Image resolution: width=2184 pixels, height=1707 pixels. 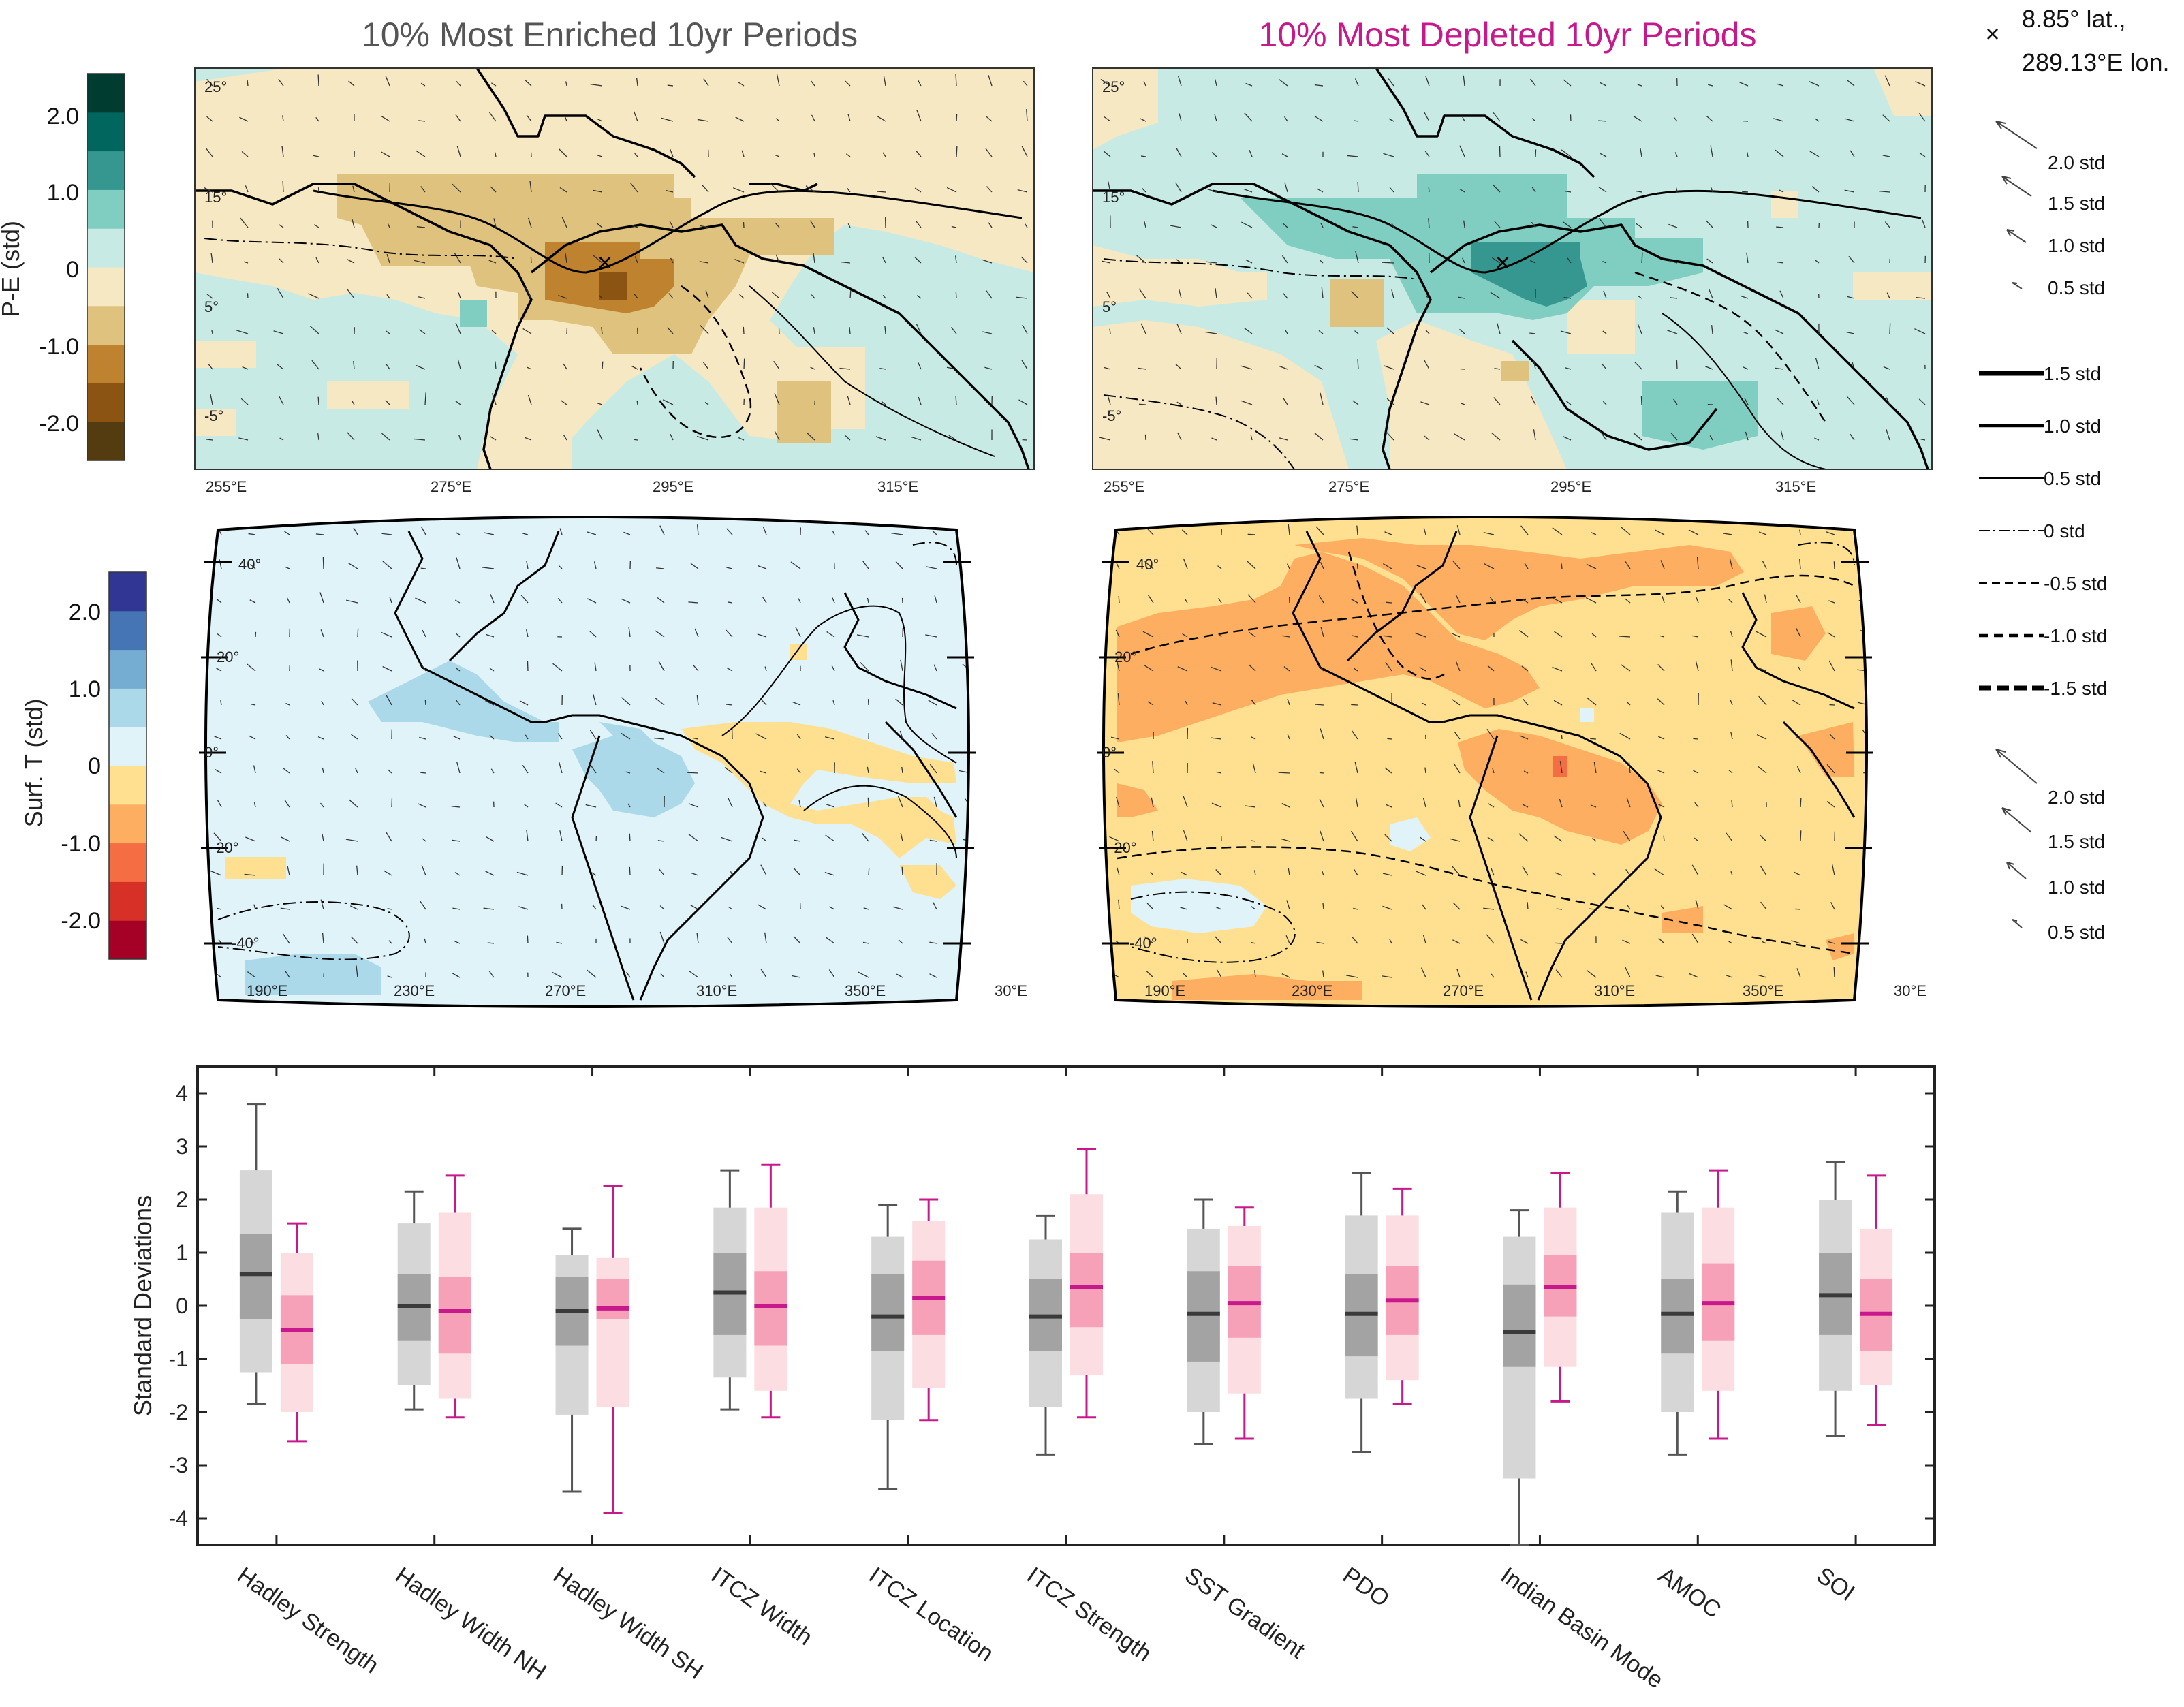 I want to click on map-t-c-lon-270: 270°E, so click(x=565, y=991).